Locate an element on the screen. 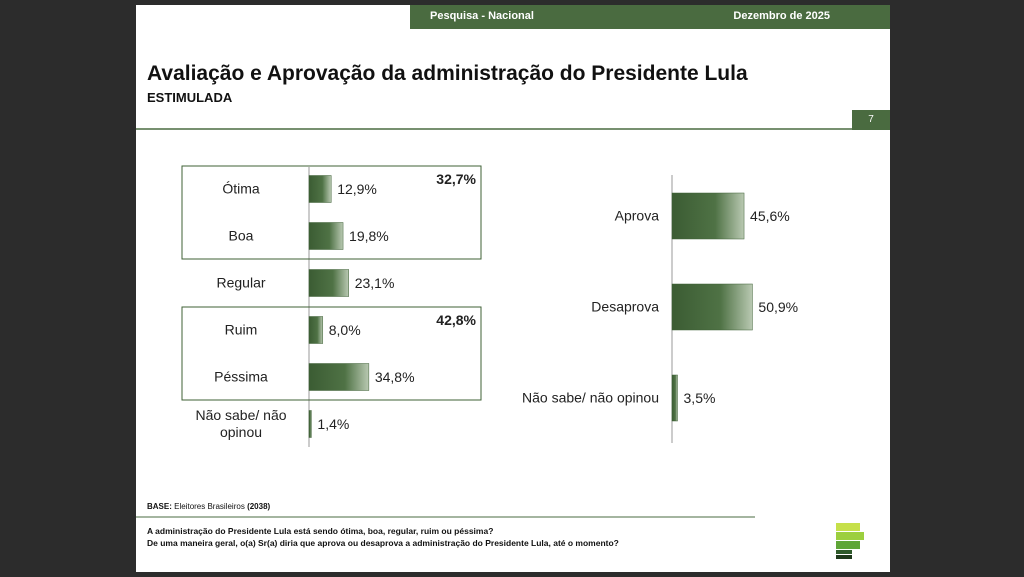 This screenshot has width=1024, height=577. group-total: 42,8% is located at coordinates (456, 320).